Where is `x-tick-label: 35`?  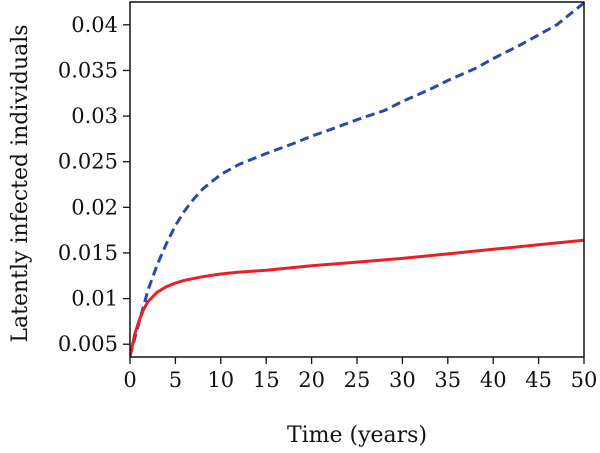 x-tick-label: 35 is located at coordinates (447, 380).